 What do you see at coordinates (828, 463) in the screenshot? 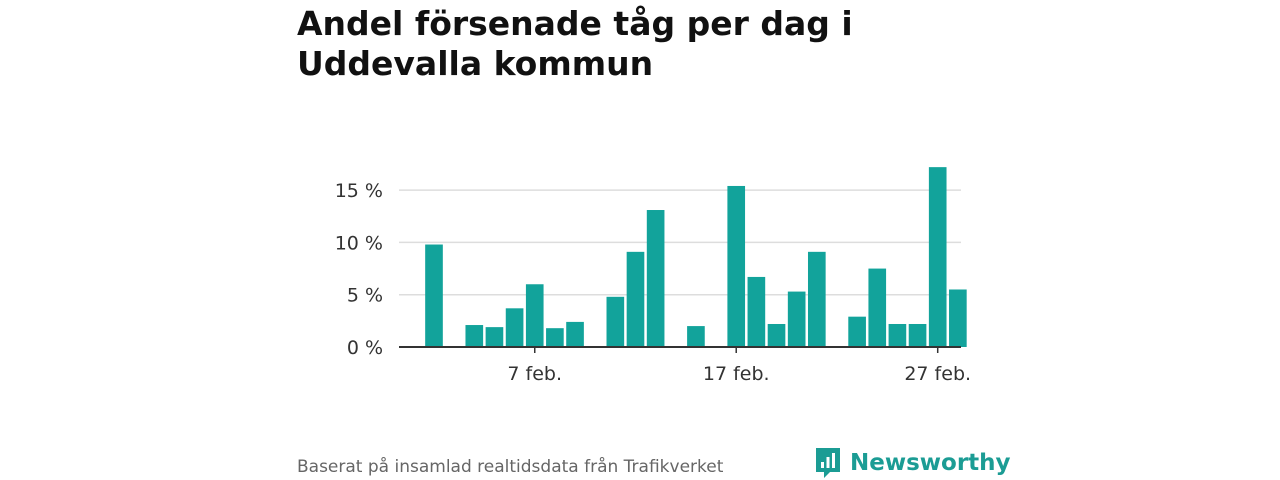
I see `newsworthy-logo-icon` at bounding box center [828, 463].